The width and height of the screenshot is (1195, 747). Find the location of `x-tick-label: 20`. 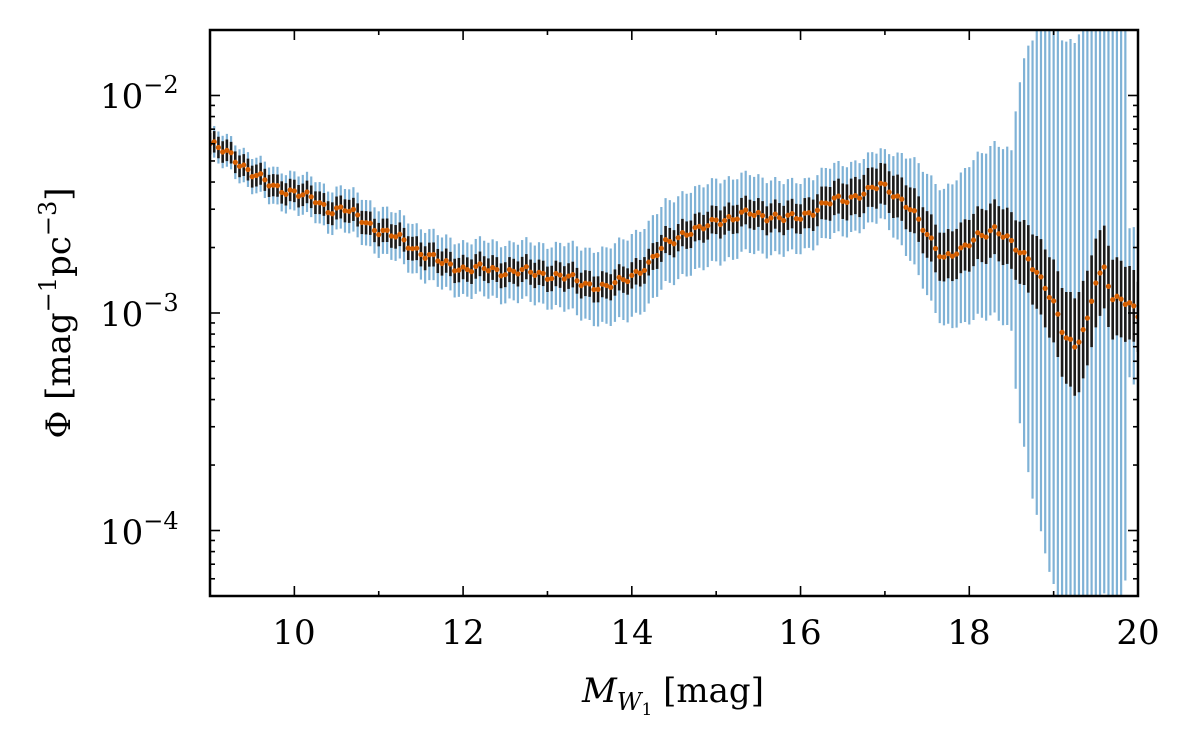

x-tick-label: 20 is located at coordinates (1137, 633).